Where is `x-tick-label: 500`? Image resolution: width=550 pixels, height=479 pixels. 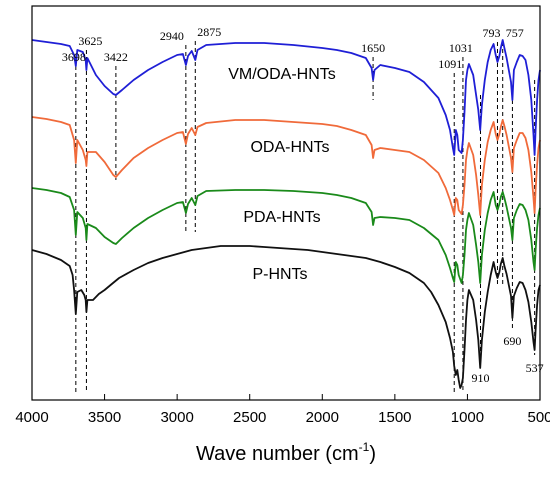
x-tick-label: 500 is located at coordinates (538, 417).